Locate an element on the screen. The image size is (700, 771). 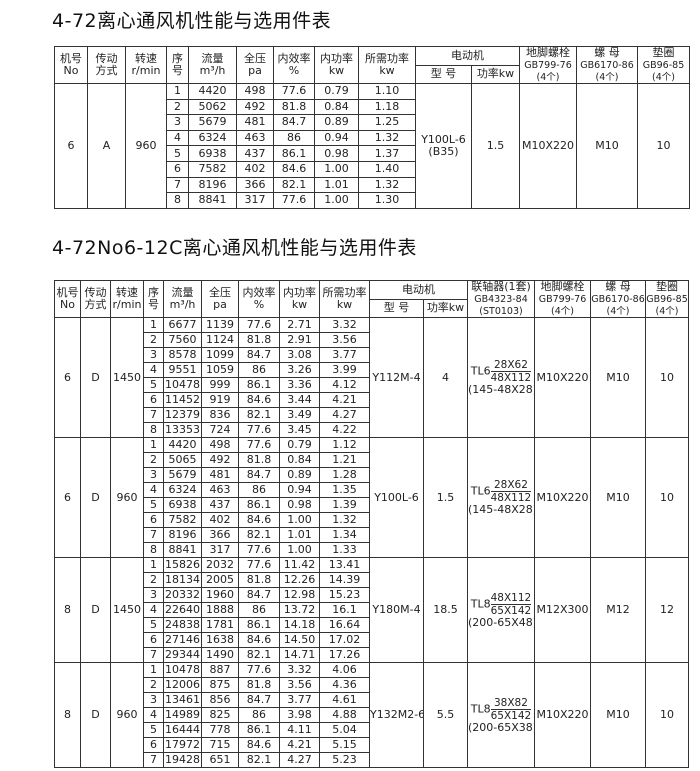
table-row: 3 5679 481 84.7 0.89 1.28 is located at coordinates (372, 475).